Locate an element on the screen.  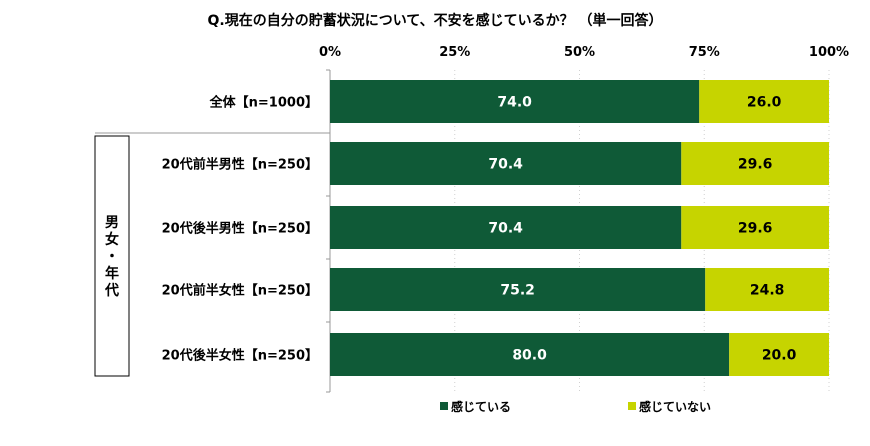
group-label-char: 代 is located at coordinates (111, 290).